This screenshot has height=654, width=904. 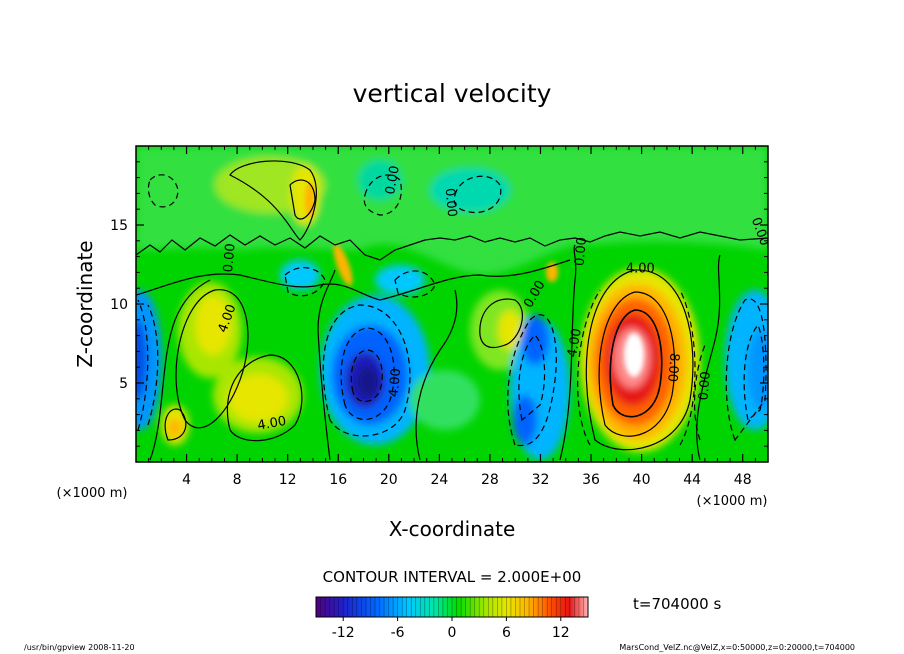 What do you see at coordinates (452, 607) in the screenshot?
I see `colorbar-gradient` at bounding box center [452, 607].